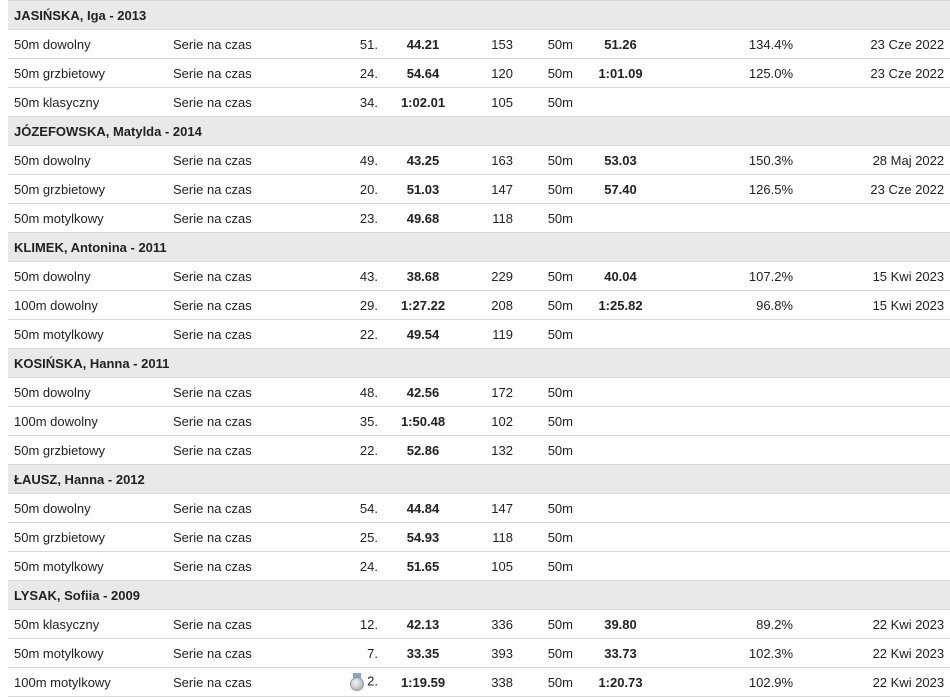  I want to click on event-name-cell: 50m dowolny, so click(90, 160).